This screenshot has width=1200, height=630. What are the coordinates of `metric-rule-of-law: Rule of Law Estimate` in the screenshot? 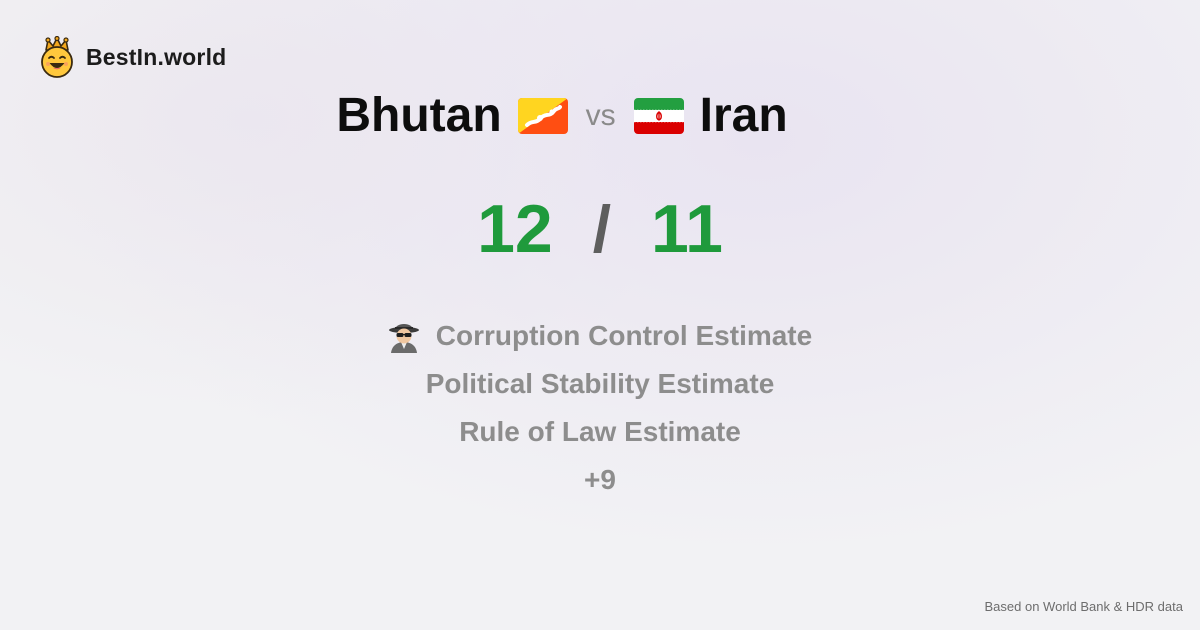 It's located at (600, 432).